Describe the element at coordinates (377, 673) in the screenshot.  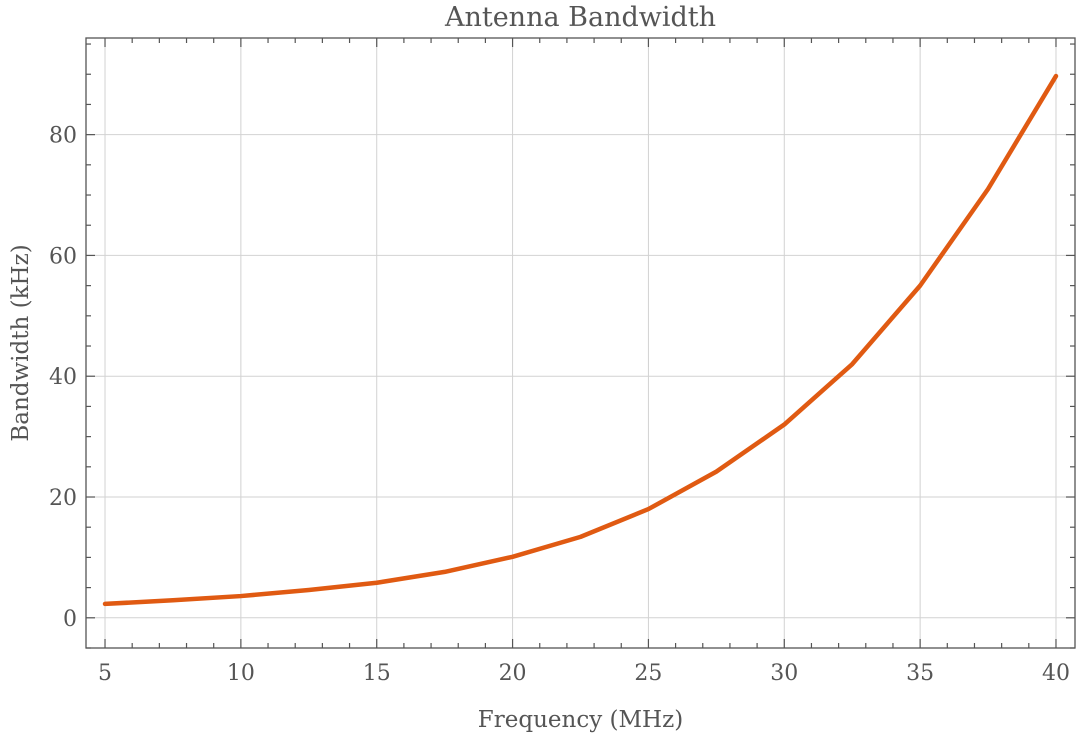
I see `x-tick-label: 15` at that location.